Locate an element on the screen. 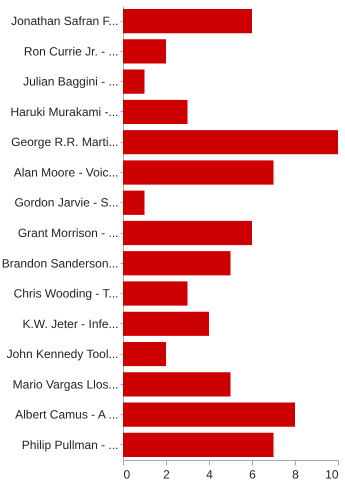  x-tick-label: 8 is located at coordinates (296, 474).